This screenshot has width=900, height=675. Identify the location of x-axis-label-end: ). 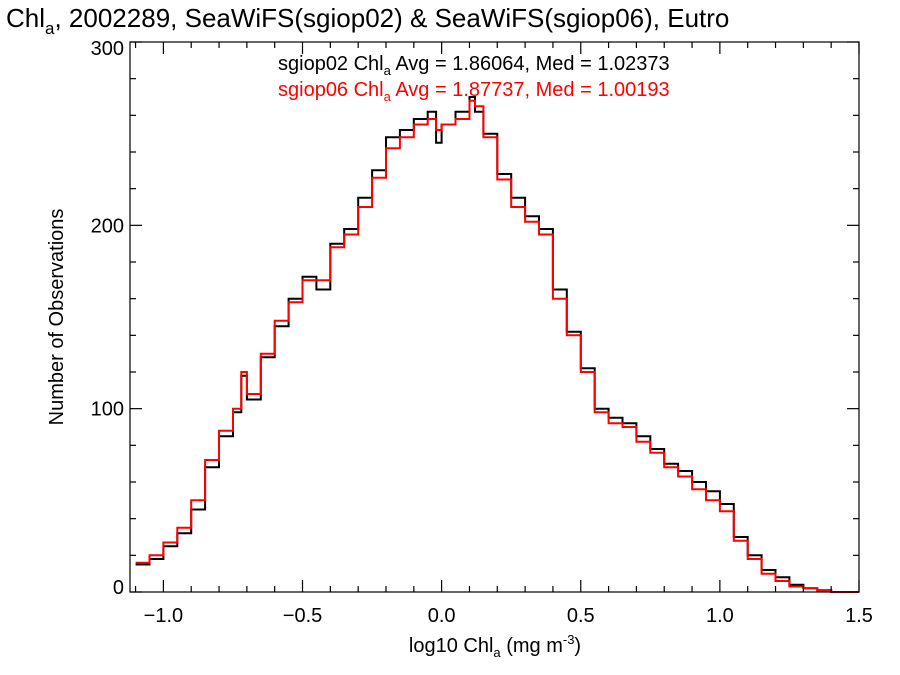
(577, 646).